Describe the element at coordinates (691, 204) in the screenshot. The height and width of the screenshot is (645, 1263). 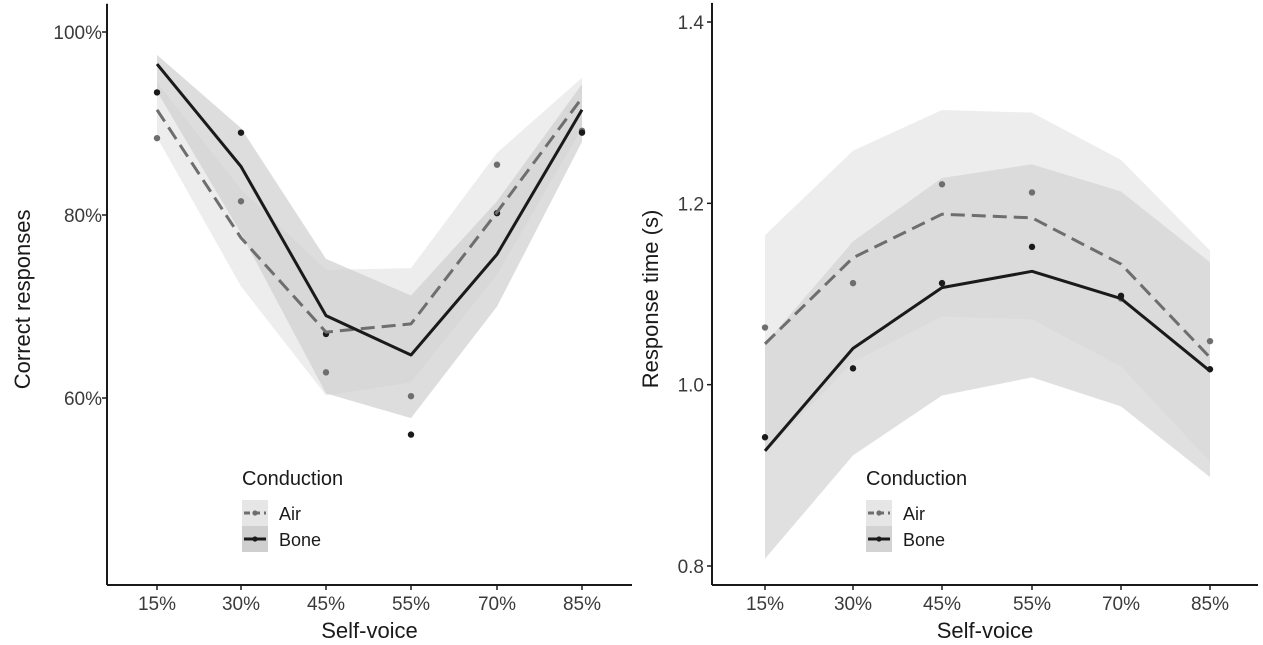
I see `y-tick-label: 1.2` at that location.